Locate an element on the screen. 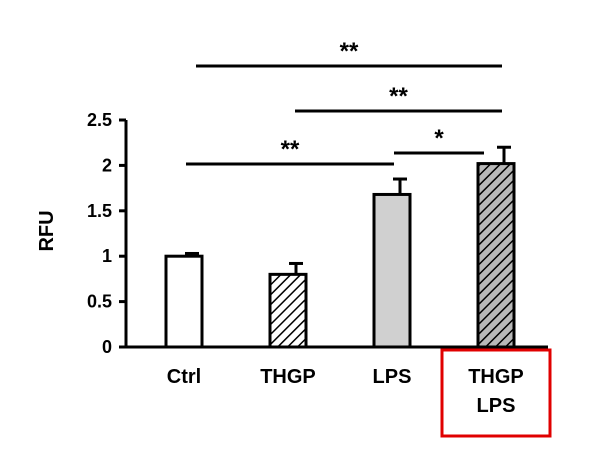 Image resolution: width=591 pixels, height=461 pixels. y-tick-label: 1 is located at coordinates (107, 256).